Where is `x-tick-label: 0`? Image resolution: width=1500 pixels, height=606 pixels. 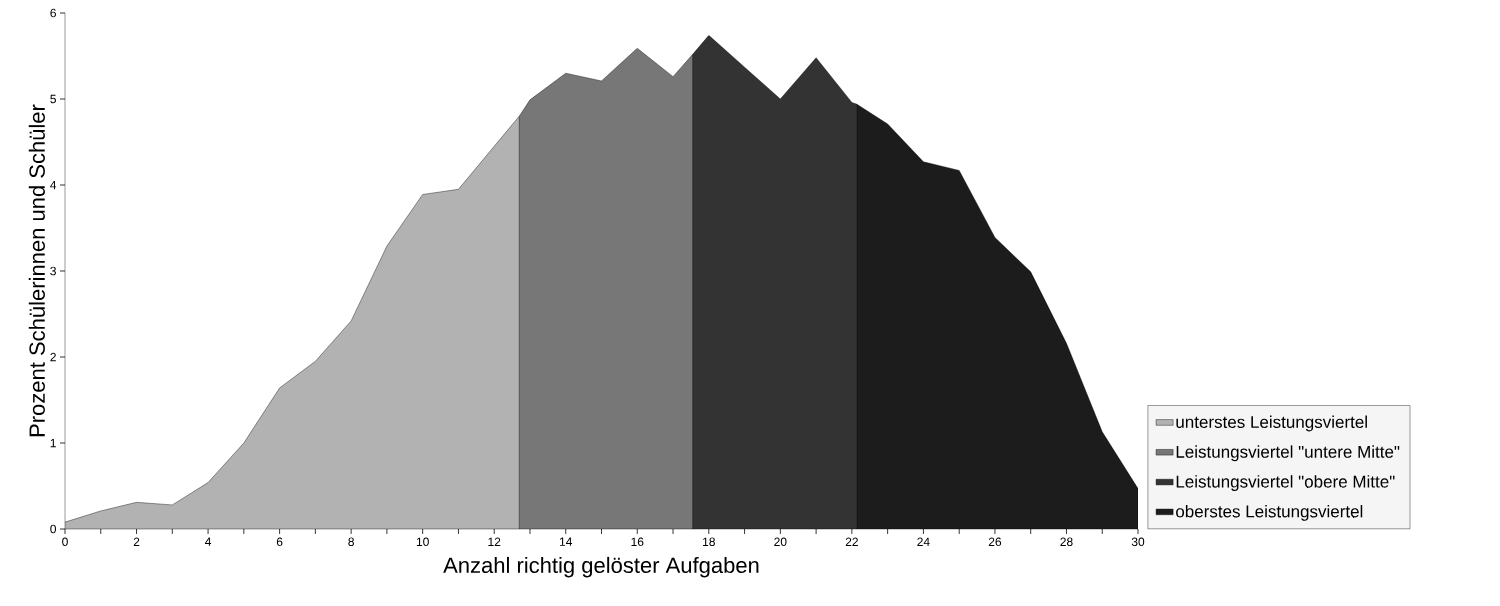 x-tick-label: 0 is located at coordinates (65, 542).